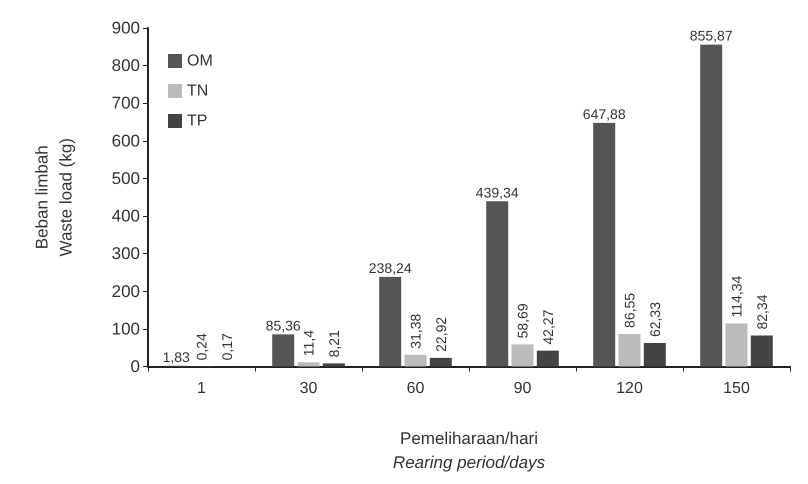  What do you see at coordinates (126, 178) in the screenshot?
I see `y-tick-label: 500` at bounding box center [126, 178].